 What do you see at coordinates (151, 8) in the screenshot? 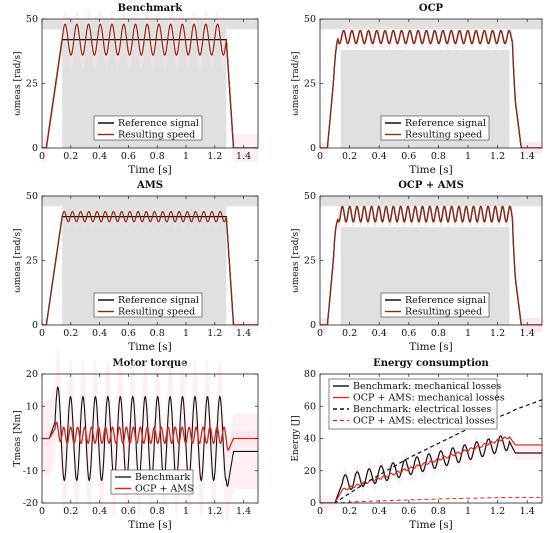
I see `chart-title: Benchmark` at bounding box center [151, 8].